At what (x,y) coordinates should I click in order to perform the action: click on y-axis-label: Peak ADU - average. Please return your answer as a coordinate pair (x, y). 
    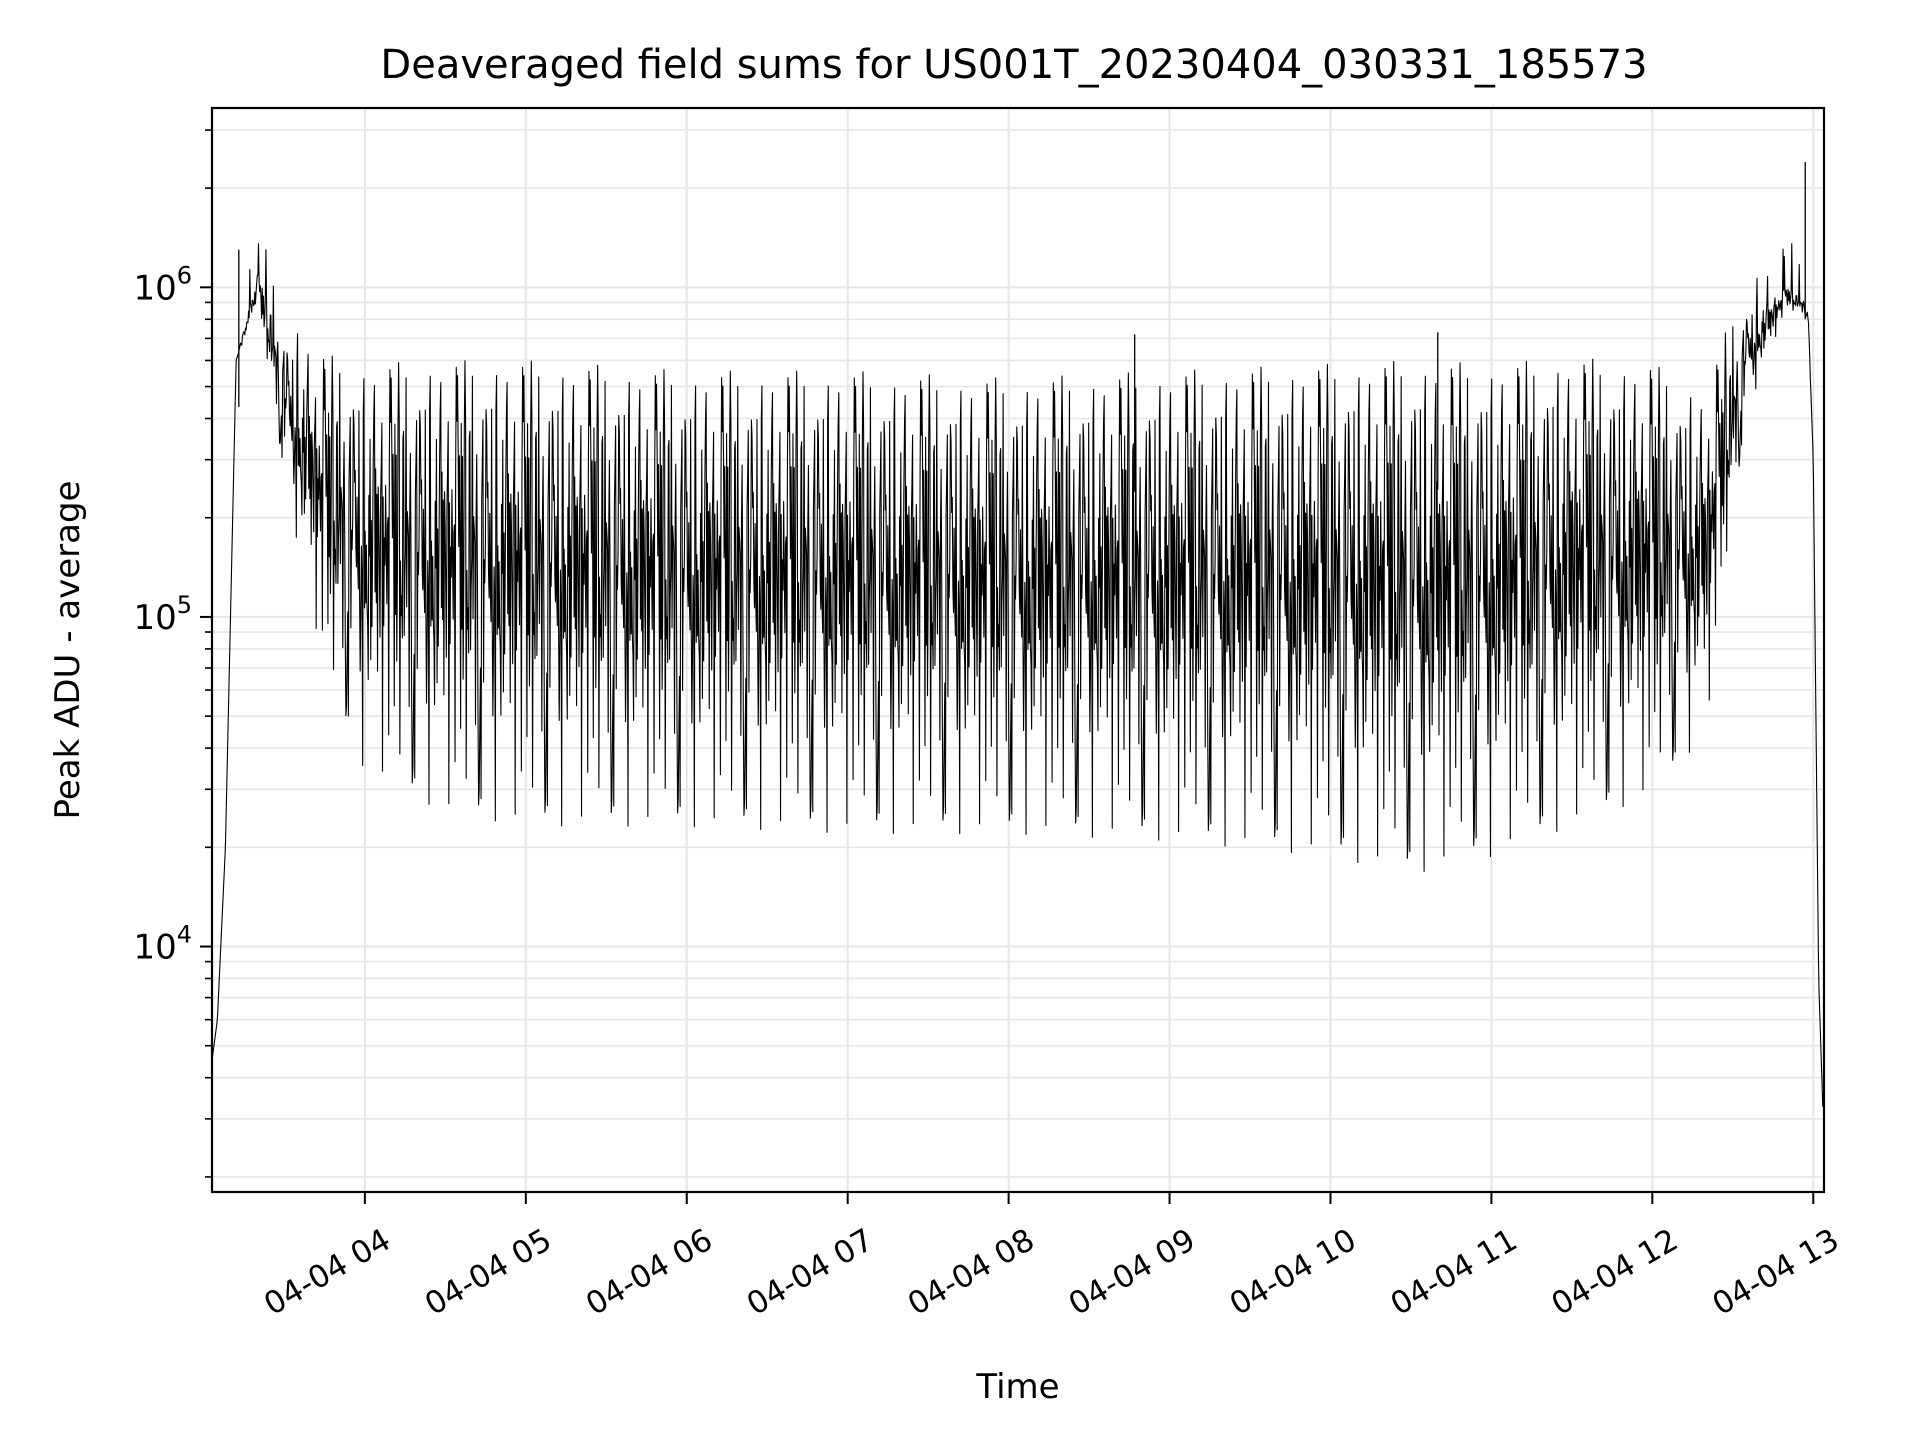
    Looking at the image, I should click on (68, 650).